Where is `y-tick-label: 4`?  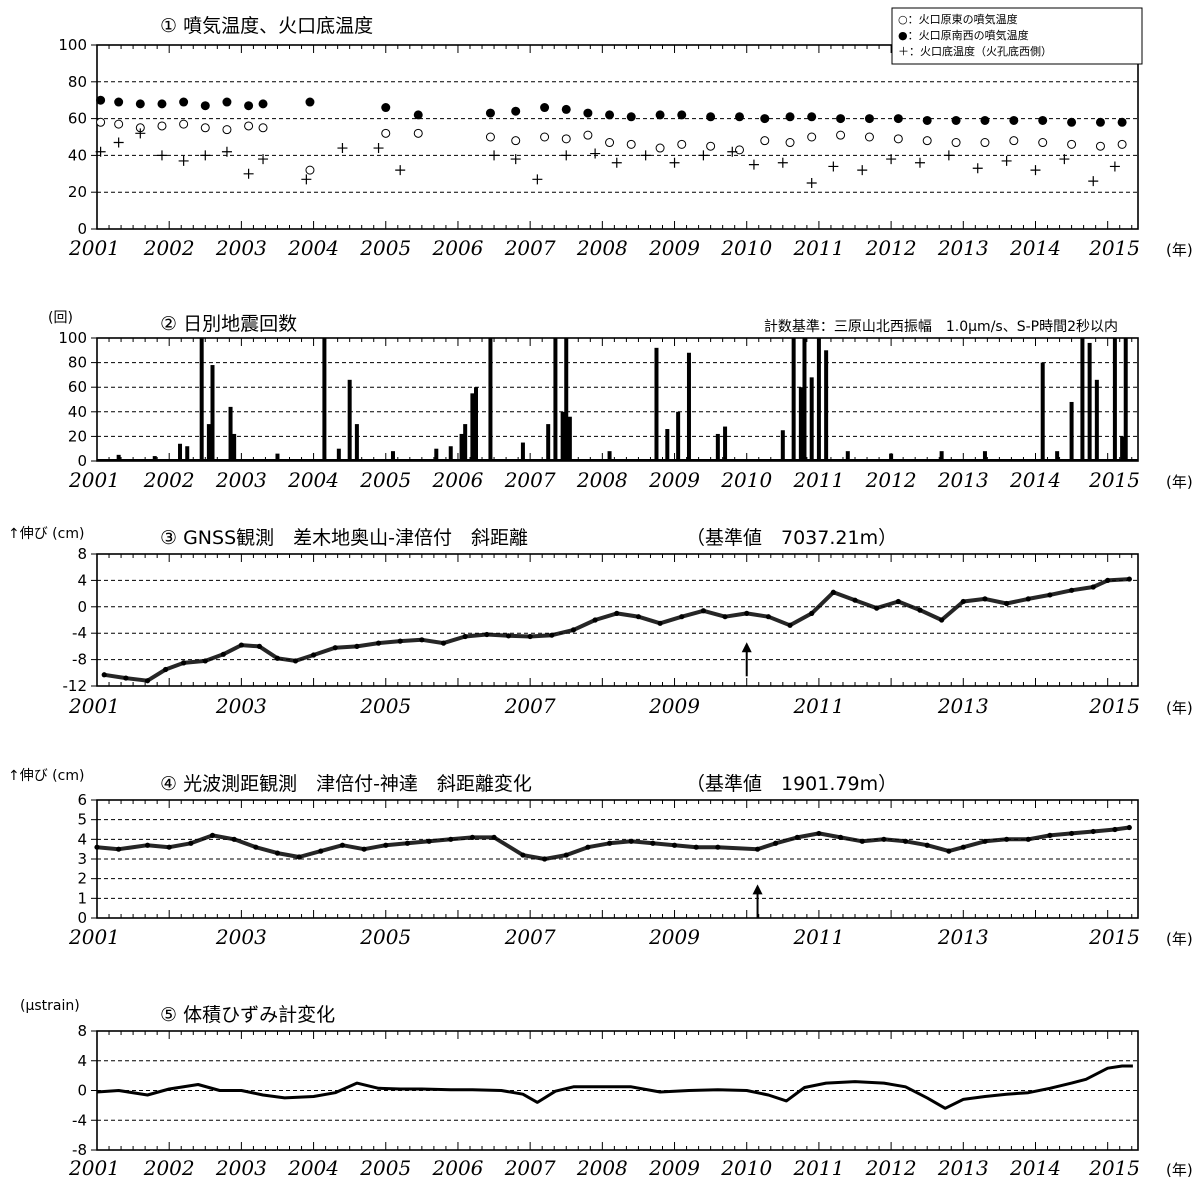
y-tick-label: 4 is located at coordinates (82, 839).